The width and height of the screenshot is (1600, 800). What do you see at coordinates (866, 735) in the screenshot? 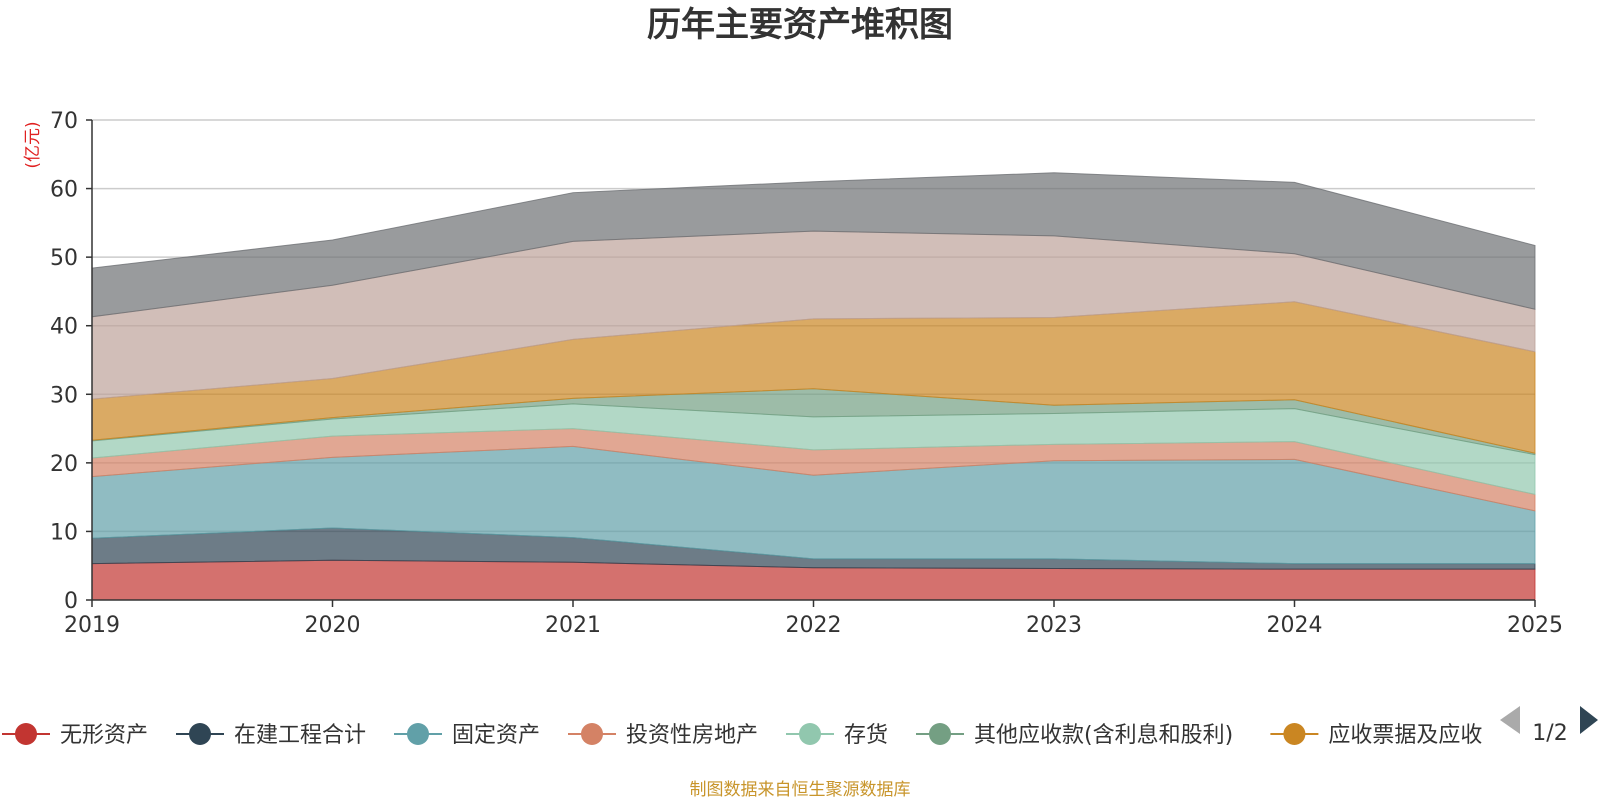
I see `legend-label: 存货` at bounding box center [866, 735].